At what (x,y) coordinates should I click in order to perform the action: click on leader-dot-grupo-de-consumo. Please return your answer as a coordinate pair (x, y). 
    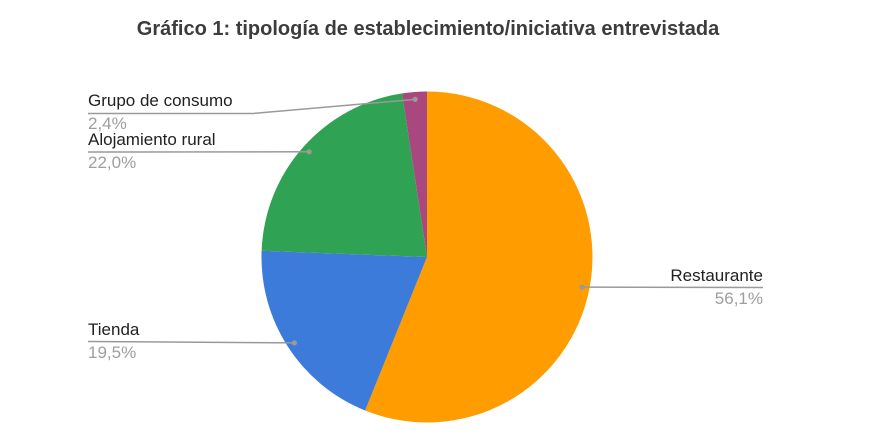
    Looking at the image, I should click on (415, 99).